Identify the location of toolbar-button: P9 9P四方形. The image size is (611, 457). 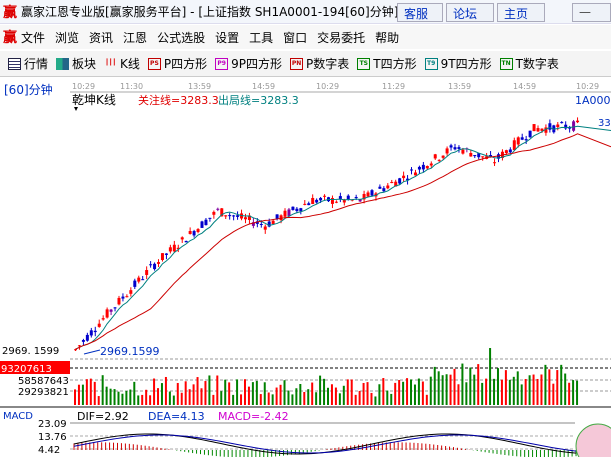
(248, 63).